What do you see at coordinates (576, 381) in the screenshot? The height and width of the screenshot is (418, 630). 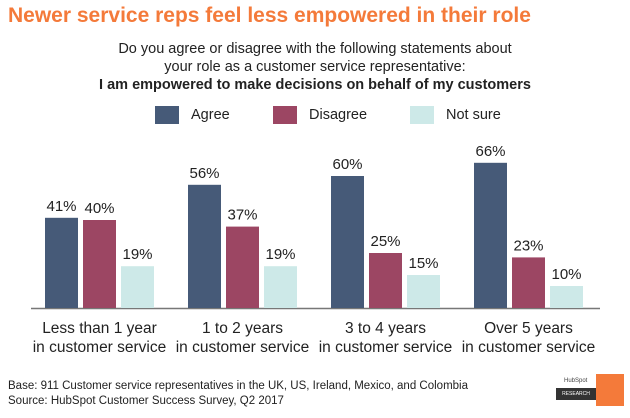 I see `logo-brand: HubSpot` at bounding box center [576, 381].